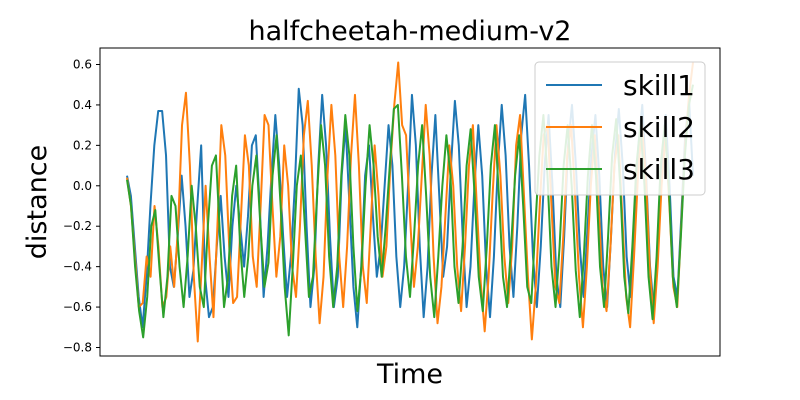 The height and width of the screenshot is (400, 800). I want to click on chart-title: halfcheetah-medium-v2, so click(410, 31).